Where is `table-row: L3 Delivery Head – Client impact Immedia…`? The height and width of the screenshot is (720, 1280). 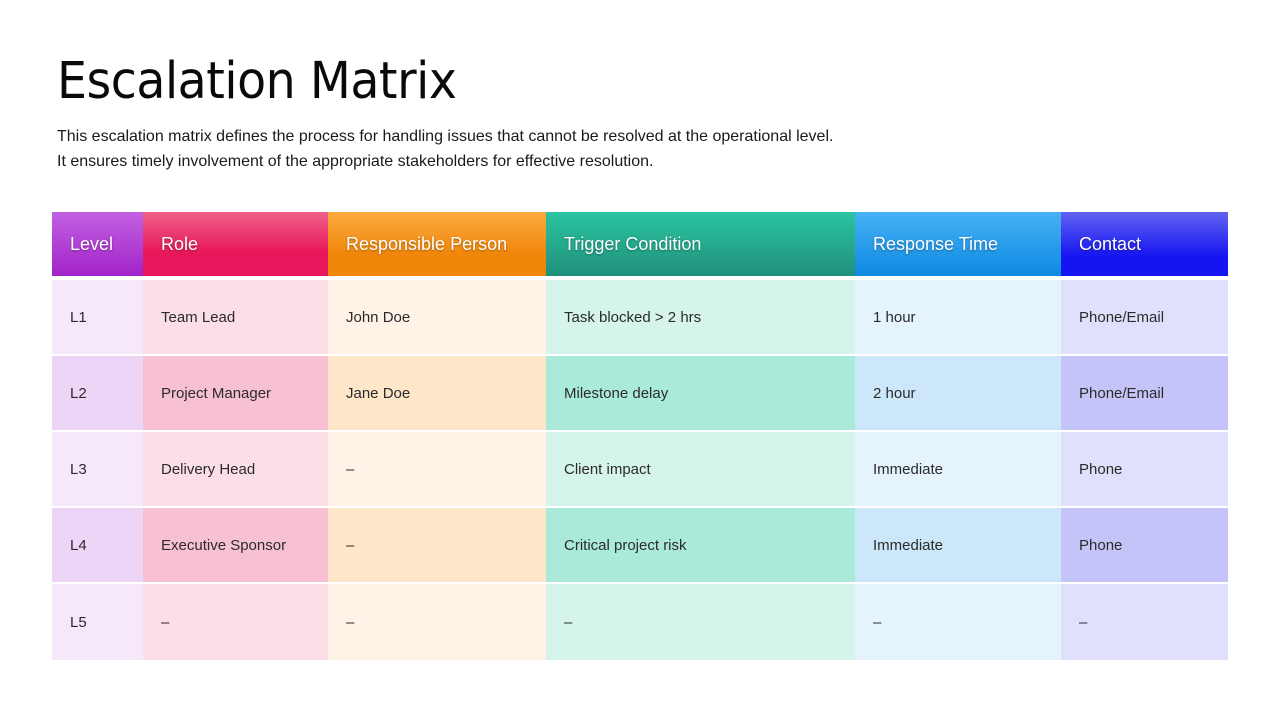 table-row: L3 Delivery Head – Client impact Immedia… is located at coordinates (640, 470).